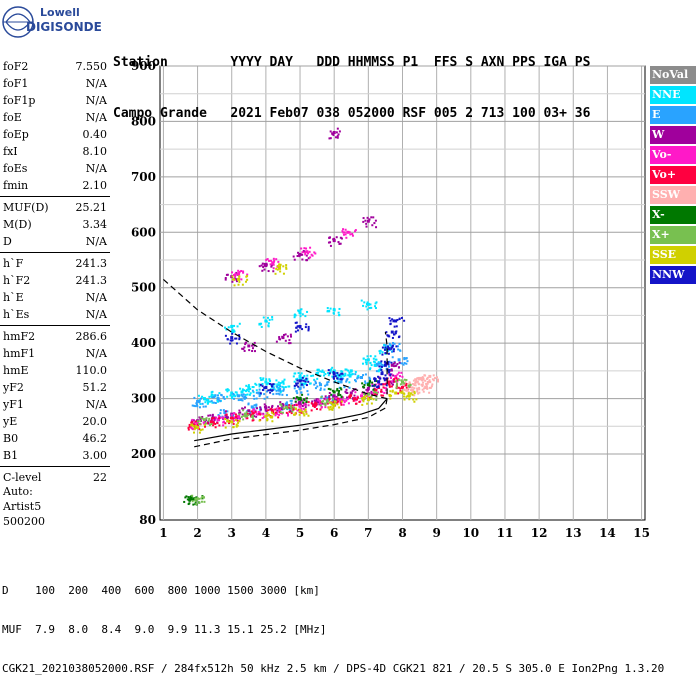 This screenshot has width=700, height=688. What do you see at coordinates (55, 224) in the screenshot?
I see `param-row: M(D) 3.34` at bounding box center [55, 224].